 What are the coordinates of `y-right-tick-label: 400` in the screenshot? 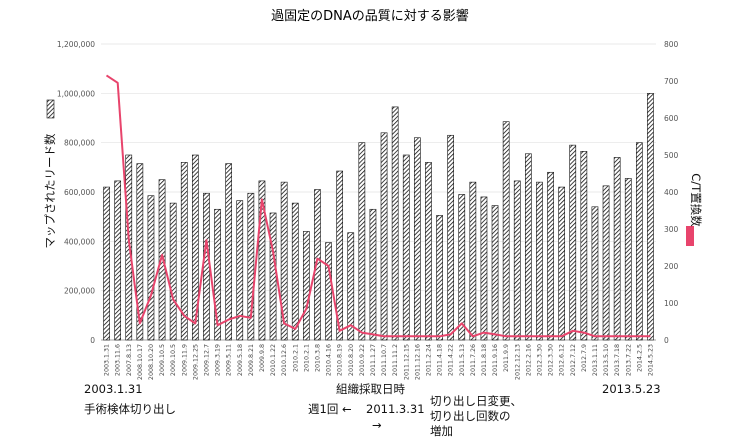 It's located at (671, 192).